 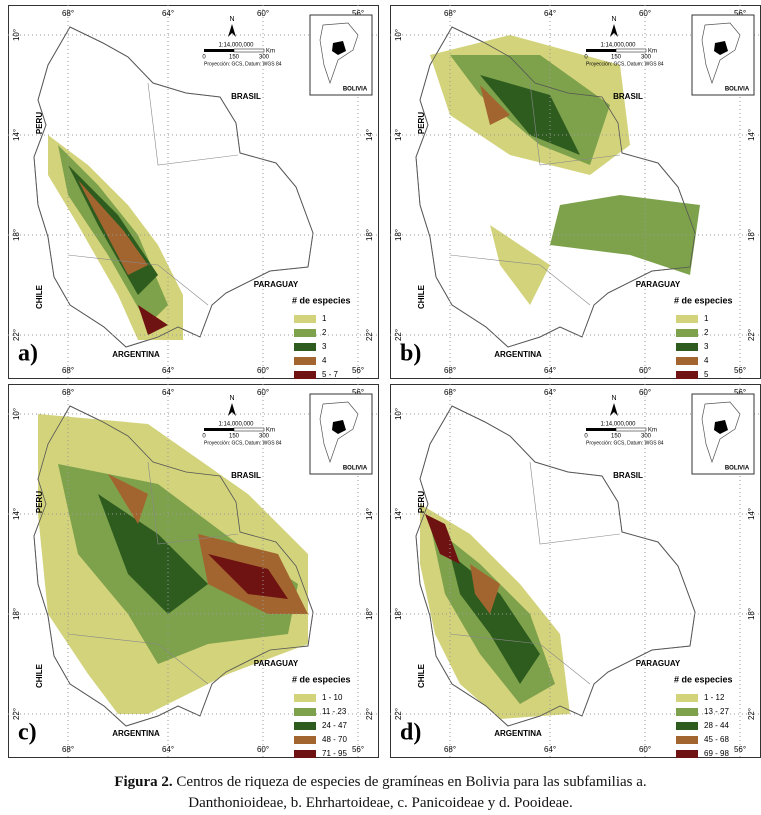 What do you see at coordinates (334, 739) in the screenshot?
I see `legend-label: 48 - 70` at bounding box center [334, 739].